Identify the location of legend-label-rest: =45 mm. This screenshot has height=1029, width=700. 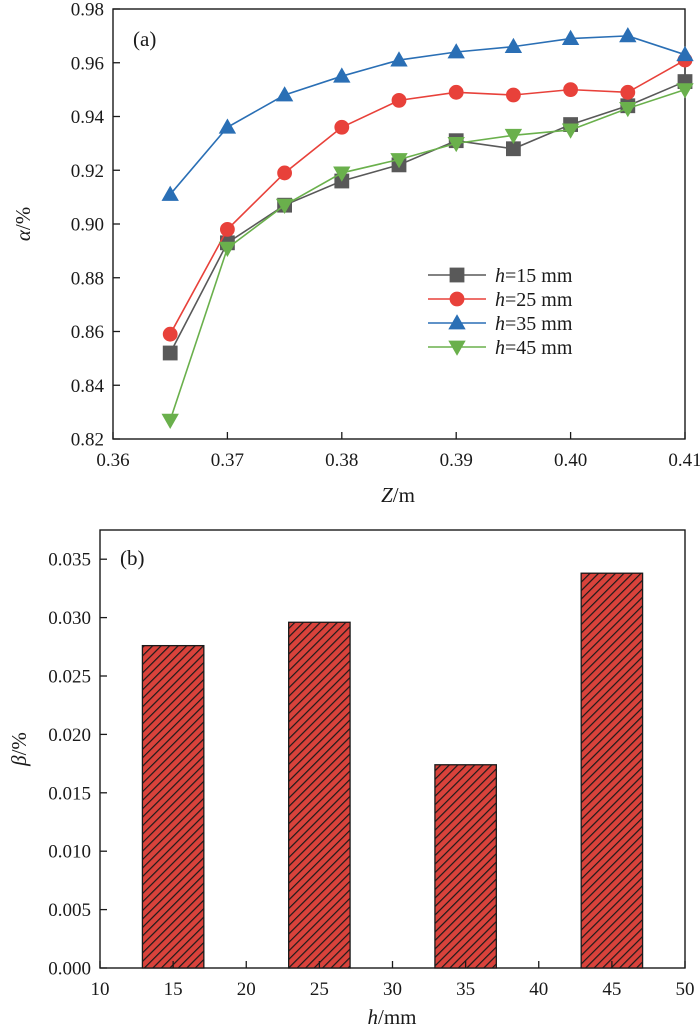
(539, 348).